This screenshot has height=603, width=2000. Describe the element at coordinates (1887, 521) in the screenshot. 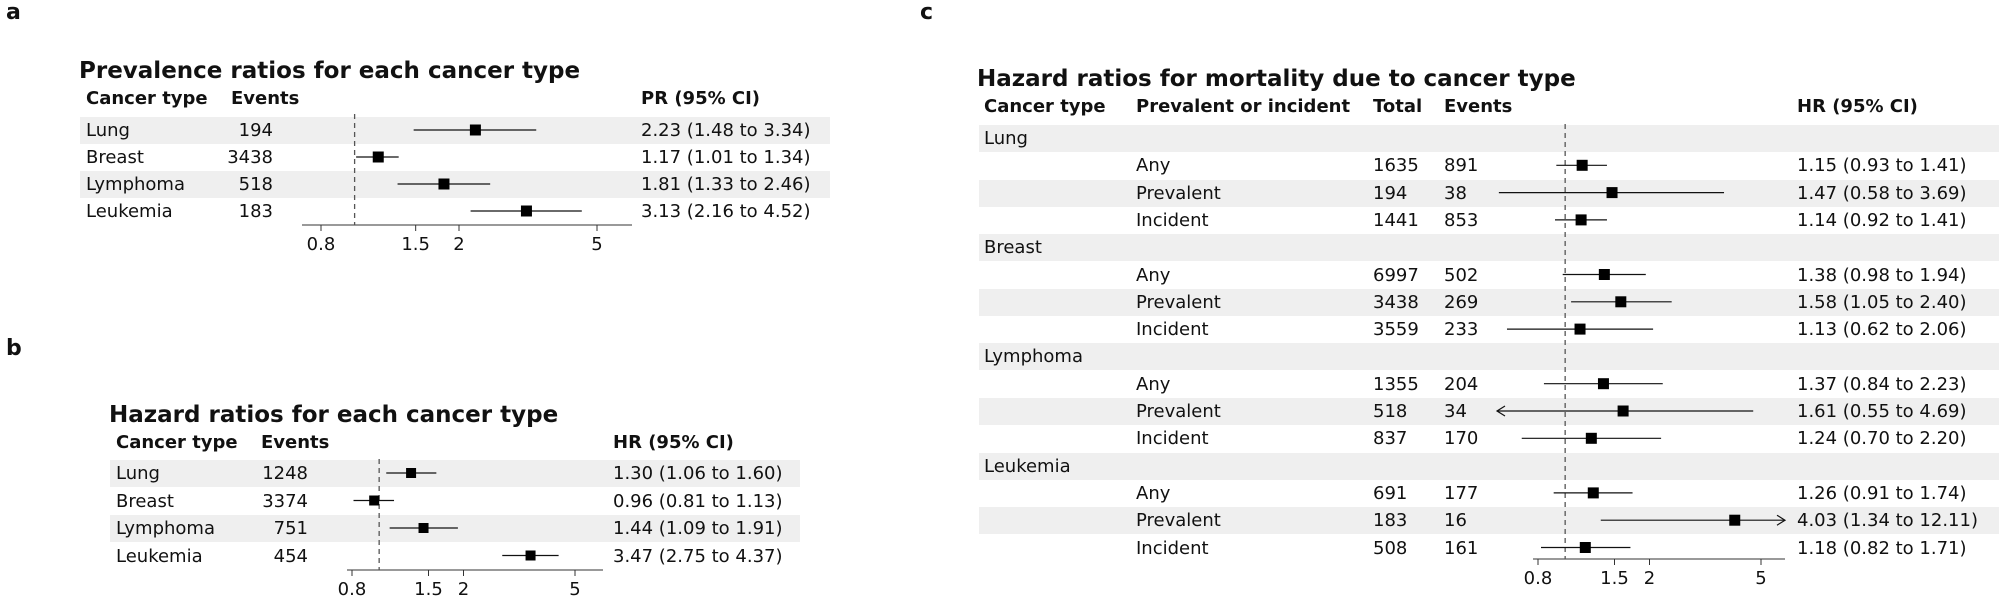

I see `panel-c-row-ci: 4.03 (1.34 to 12.11)` at that location.